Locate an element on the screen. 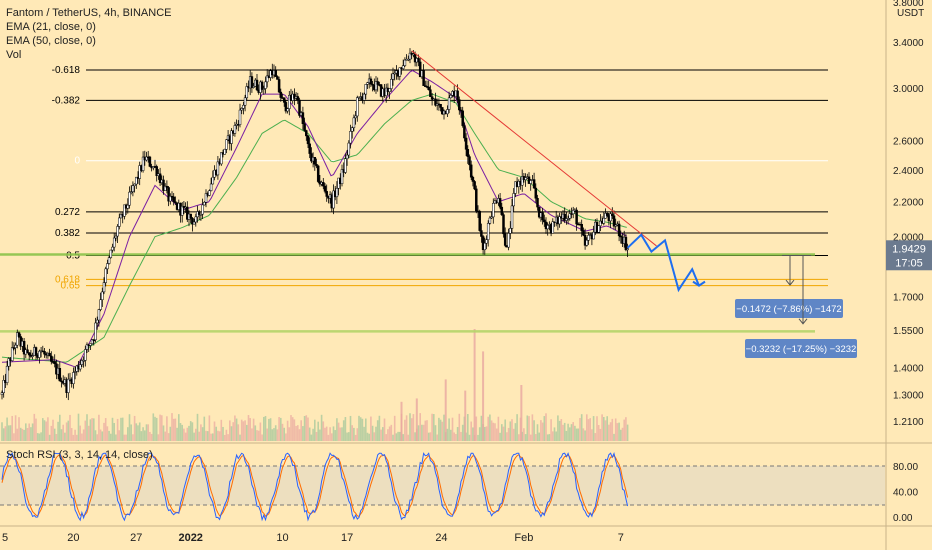 The height and width of the screenshot is (550, 932). volume-legend: Vol is located at coordinates (14, 55).